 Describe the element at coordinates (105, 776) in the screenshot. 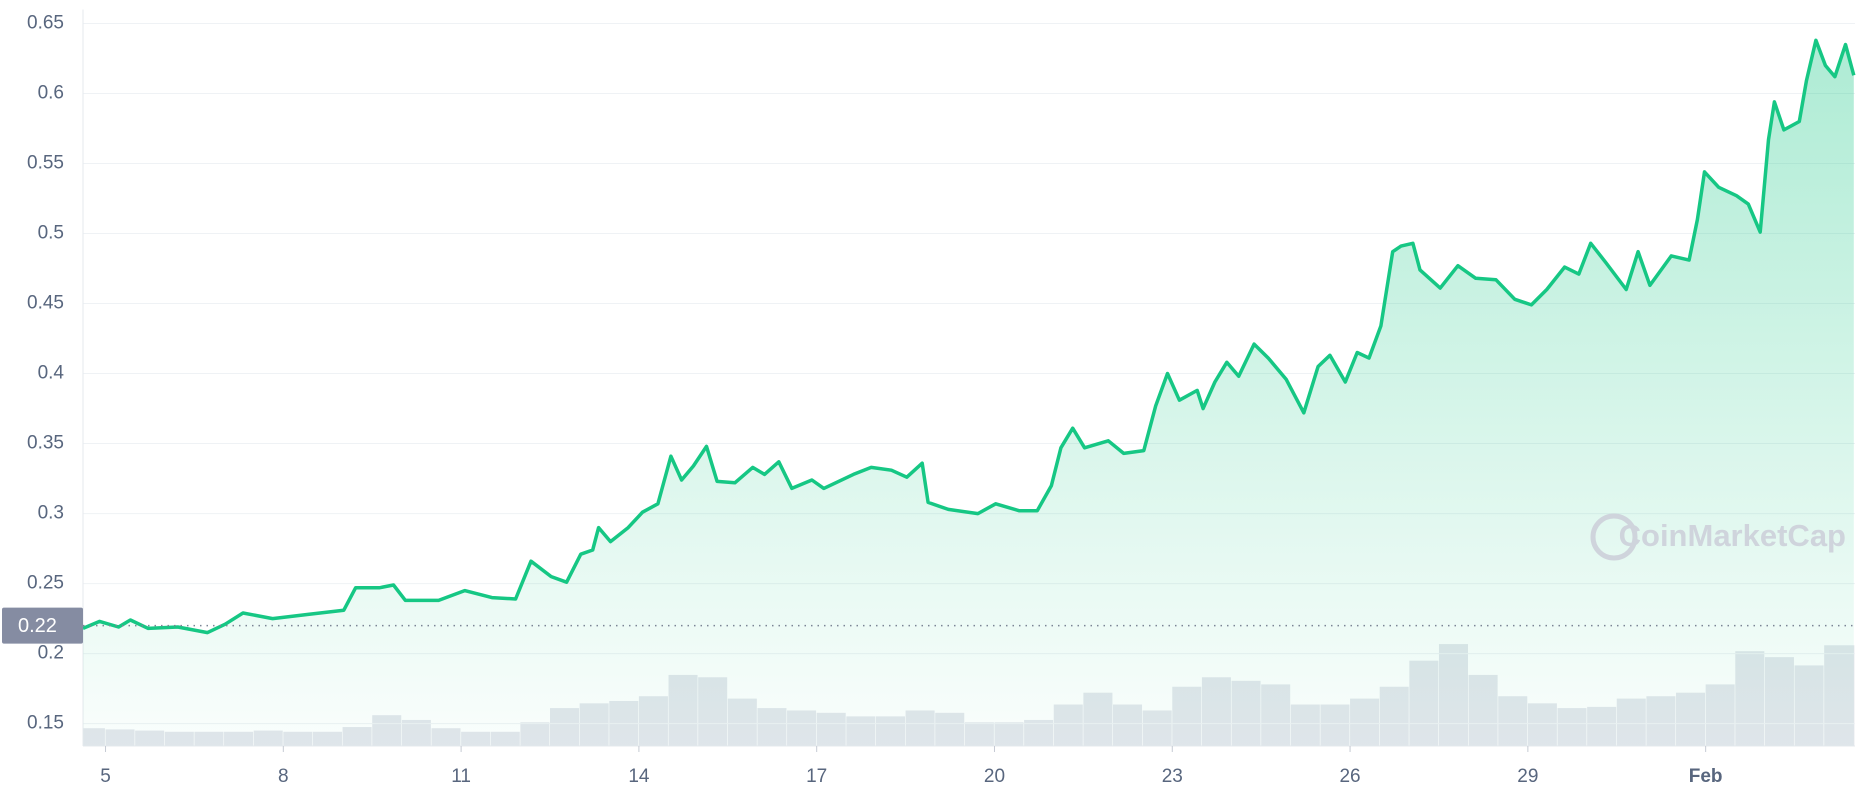

I see `x-tick-label: 5` at that location.